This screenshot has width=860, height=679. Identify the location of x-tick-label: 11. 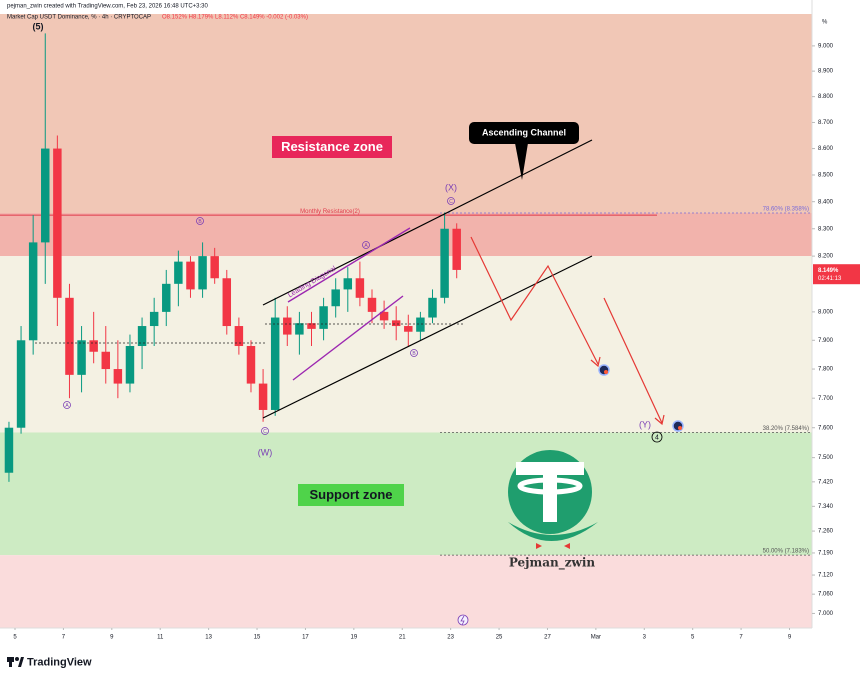
(160, 638).